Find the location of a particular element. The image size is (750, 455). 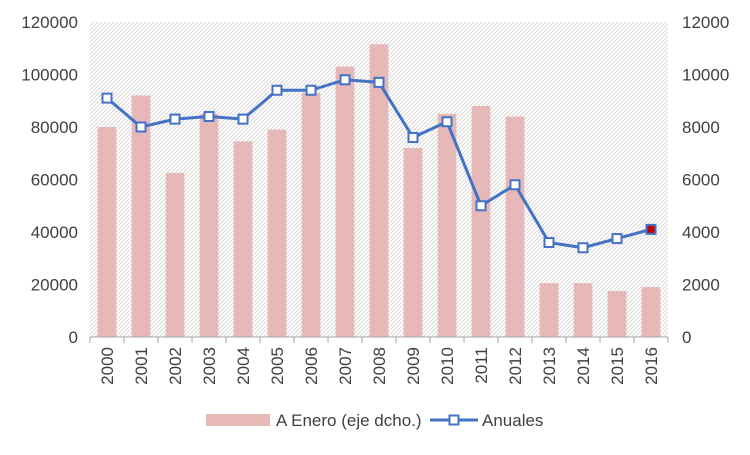

bar-2002 is located at coordinates (175, 254).